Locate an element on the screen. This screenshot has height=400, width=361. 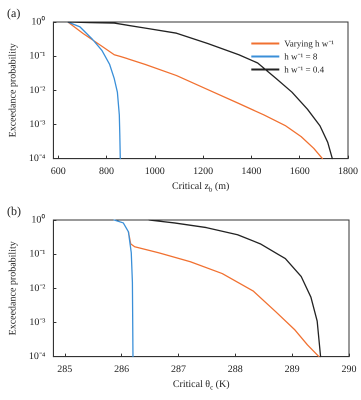
x-tick-label: 285 is located at coordinates (64, 370).